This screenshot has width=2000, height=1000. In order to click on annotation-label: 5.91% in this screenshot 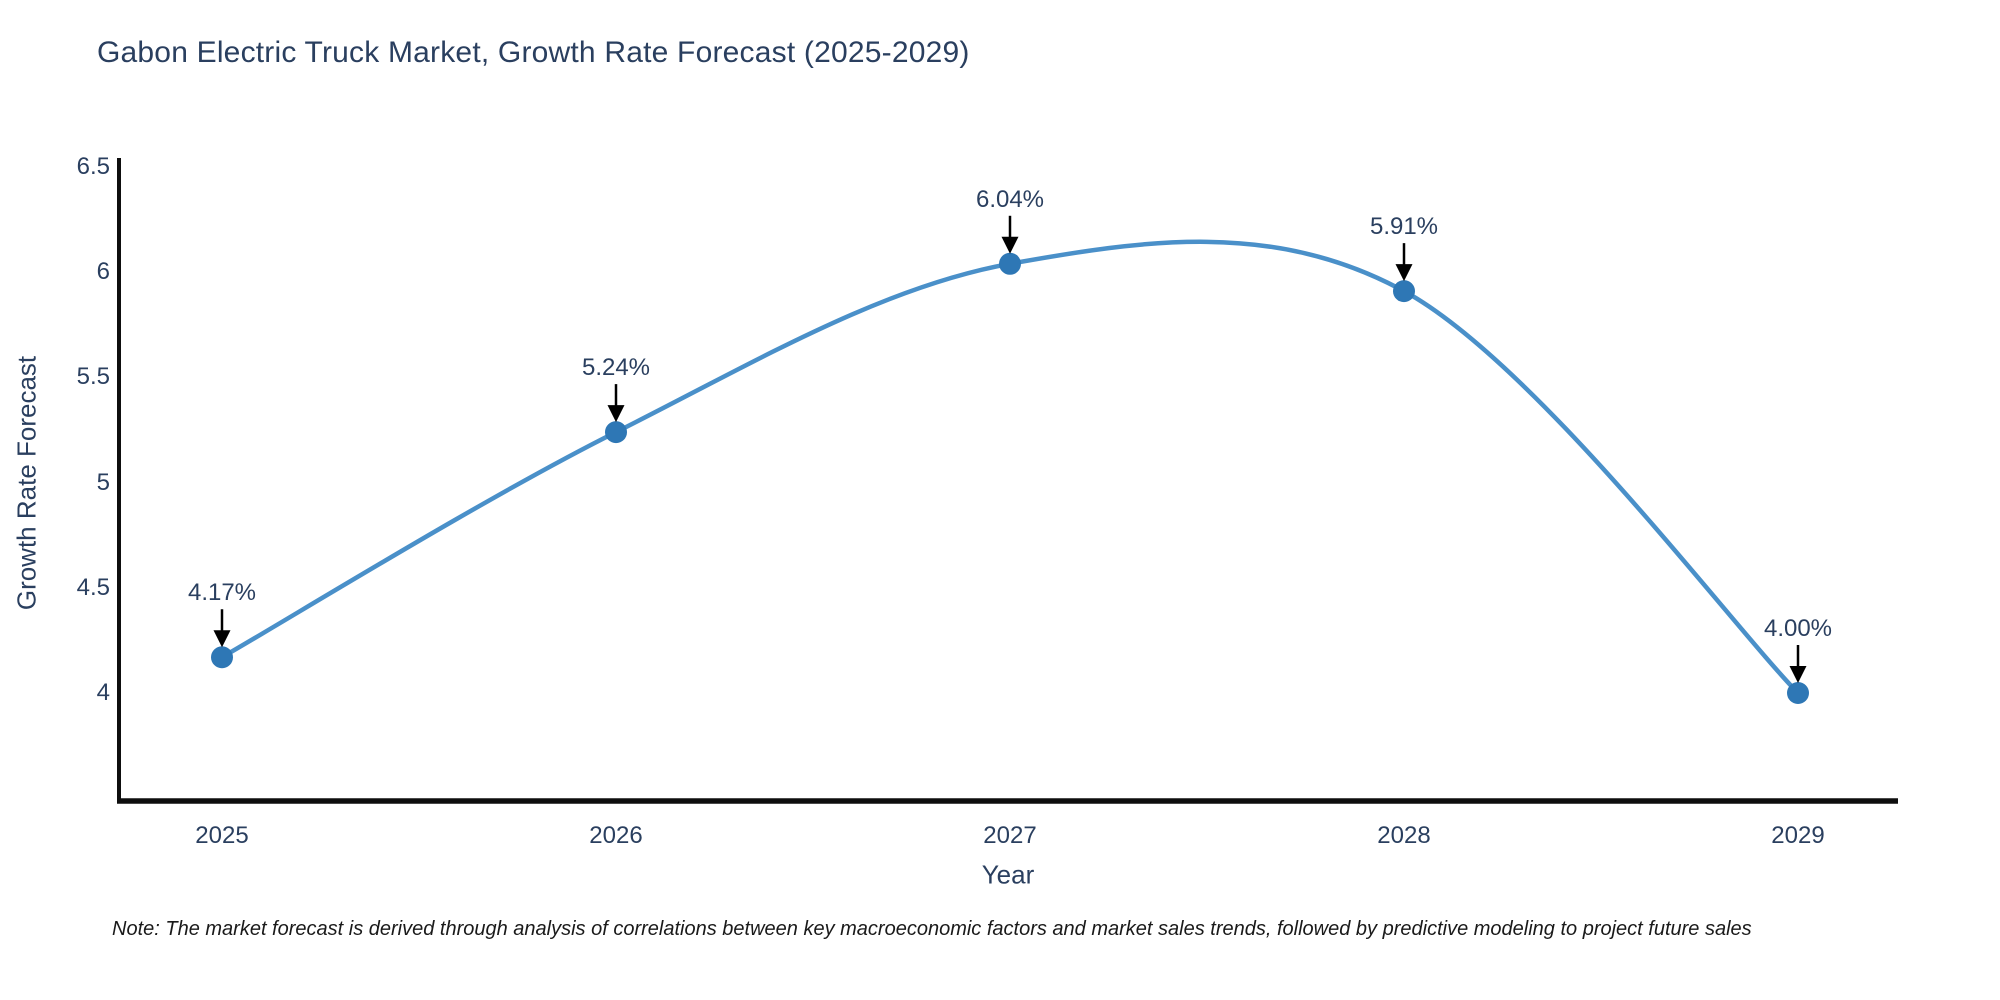, I will do `click(1404, 227)`.